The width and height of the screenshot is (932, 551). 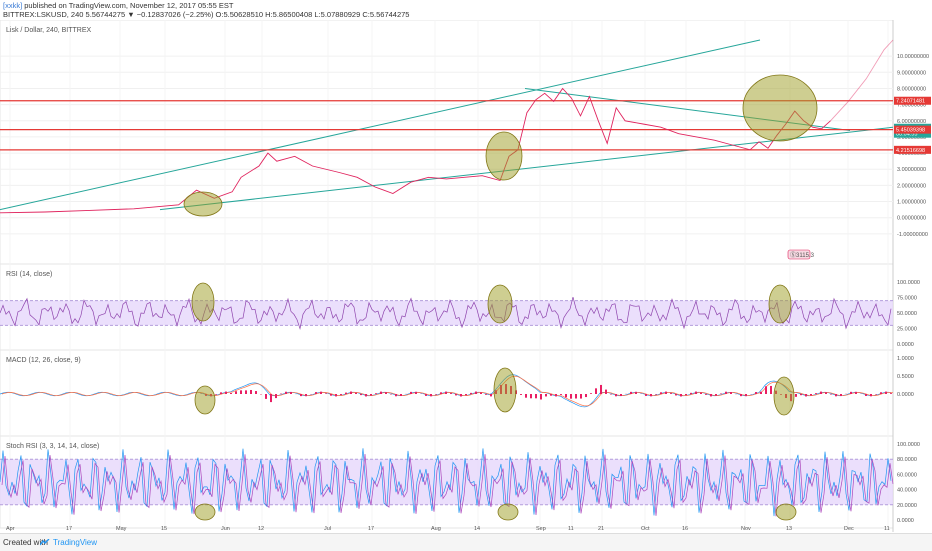 I want to click on time-tick-label: 16, so click(x=685, y=529).